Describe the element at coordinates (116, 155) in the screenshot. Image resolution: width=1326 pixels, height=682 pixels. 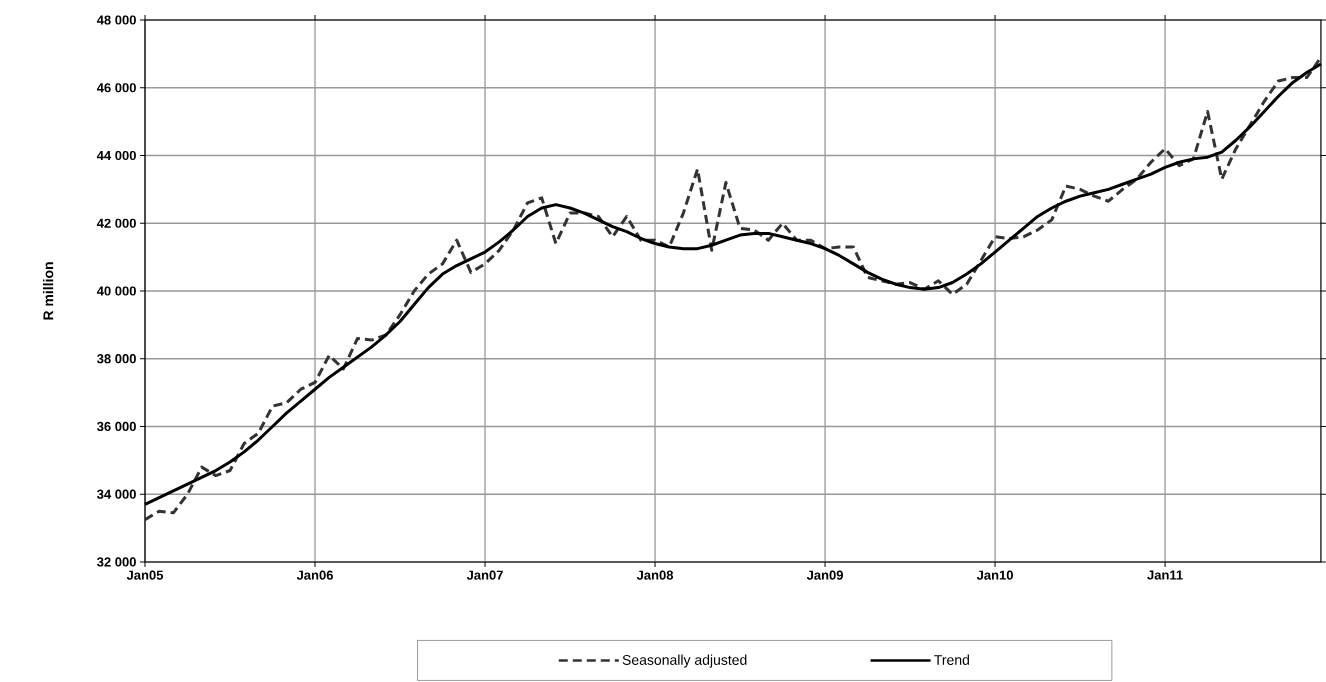
I see `y-tick-label: 44 000` at that location.